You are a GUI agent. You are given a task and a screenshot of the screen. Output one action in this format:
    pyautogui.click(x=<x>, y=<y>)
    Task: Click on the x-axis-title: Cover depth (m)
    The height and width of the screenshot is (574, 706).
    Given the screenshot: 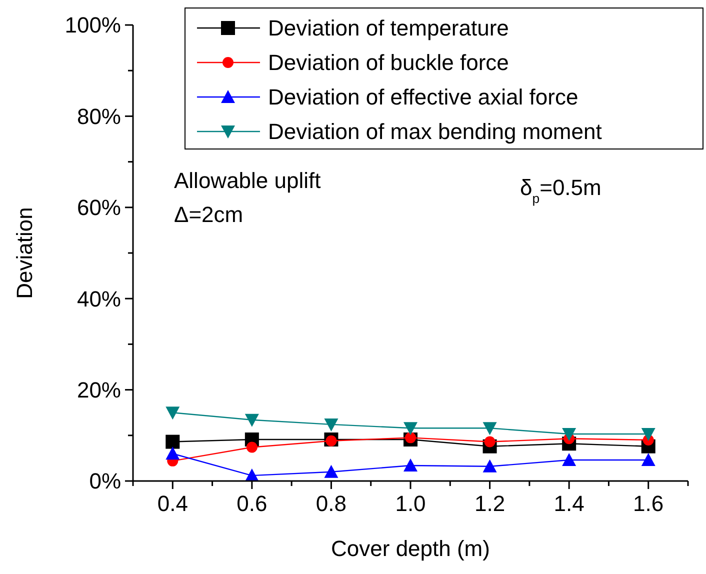 What is the action you would take?
    pyautogui.click(x=410, y=548)
    